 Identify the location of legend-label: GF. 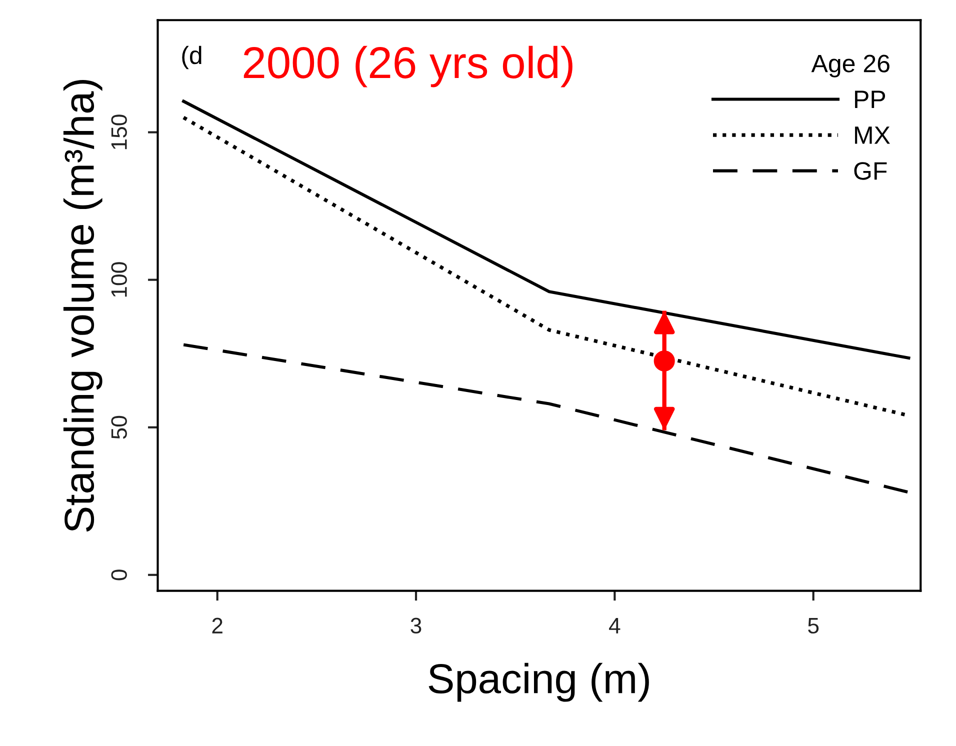
(870, 171).